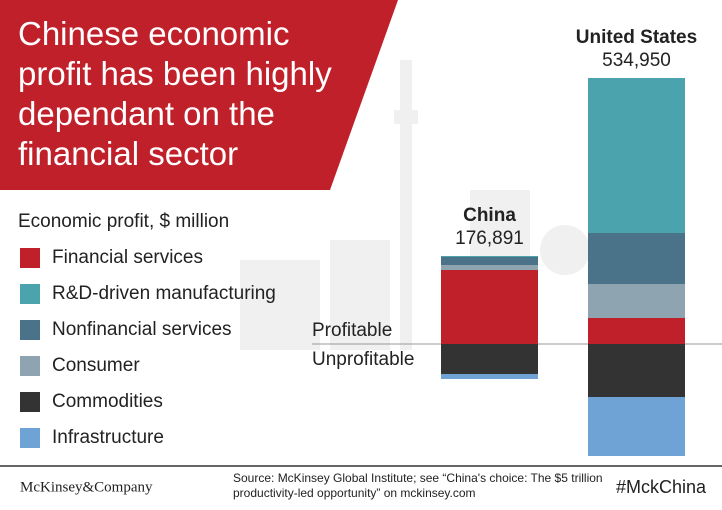  What do you see at coordinates (107, 401) in the screenshot?
I see `legend-label: Commodities` at bounding box center [107, 401].